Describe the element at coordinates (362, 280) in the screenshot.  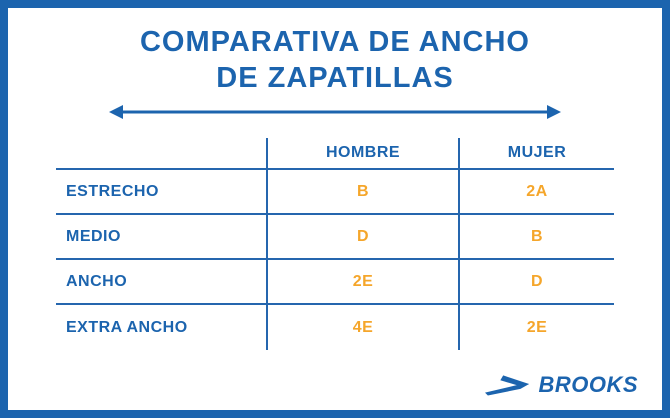
I see `value-ancho-hombre: 2E` at that location.